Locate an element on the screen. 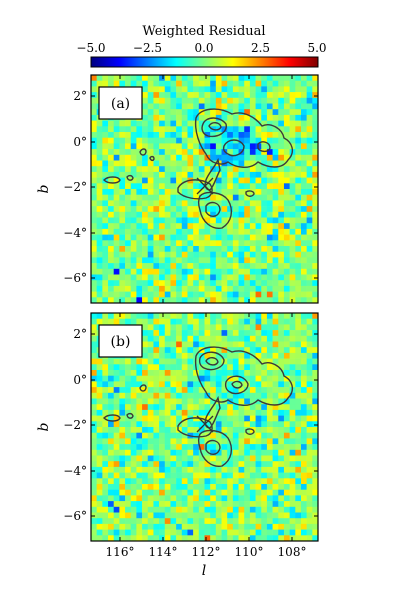 Image resolution: width=400 pixels, height=600 pixels. contour is located at coordinates (112, 418).